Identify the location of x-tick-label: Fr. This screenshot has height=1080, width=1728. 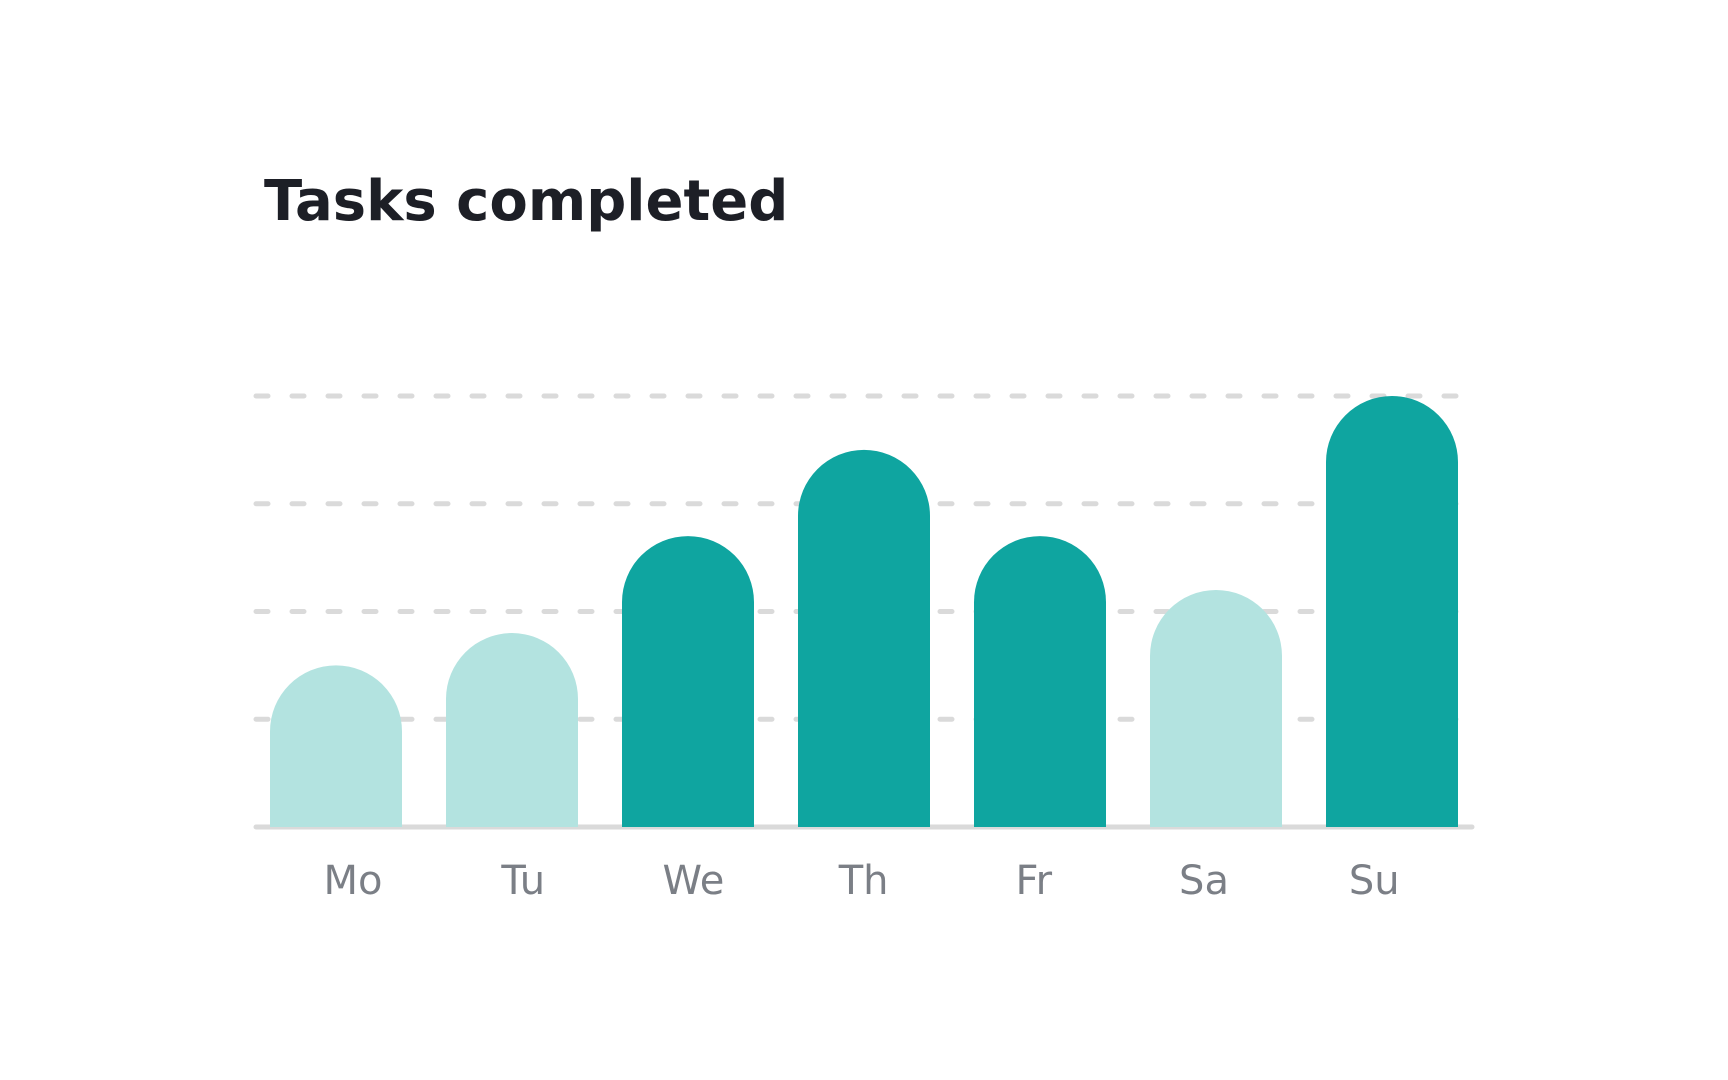
(1034, 881).